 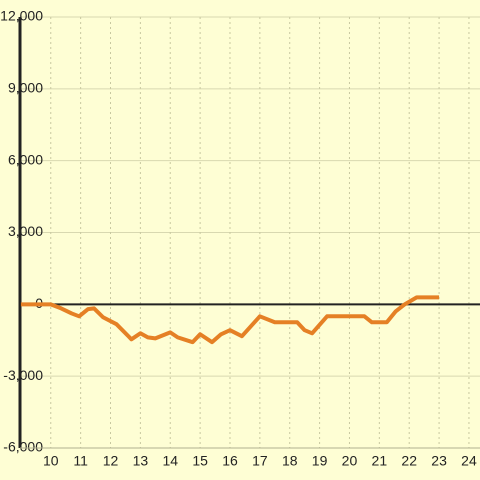 What do you see at coordinates (23, 447) in the screenshot?
I see `y-tick-label: -6,000` at bounding box center [23, 447].